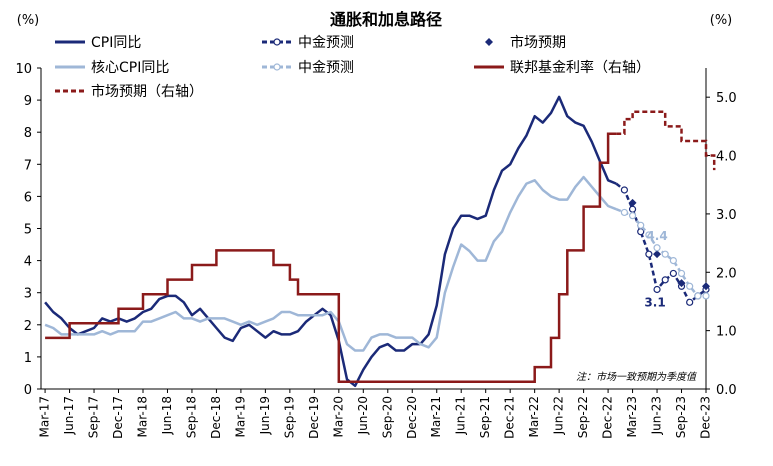 The width and height of the screenshot is (773, 466). What do you see at coordinates (726, 215) in the screenshot?
I see `right-tick-label: 3.0` at bounding box center [726, 215].